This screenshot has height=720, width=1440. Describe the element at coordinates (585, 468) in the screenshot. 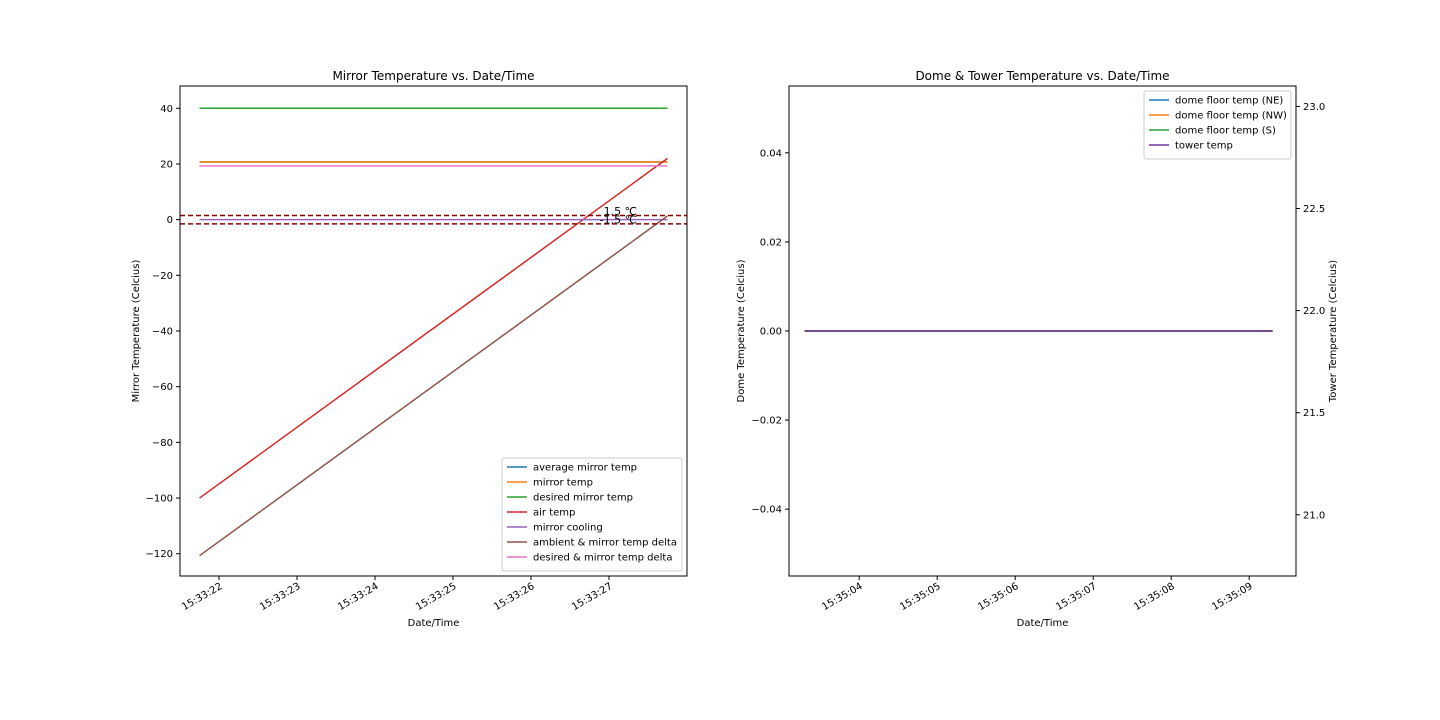

I see `legend-label: average mirror temp` at that location.